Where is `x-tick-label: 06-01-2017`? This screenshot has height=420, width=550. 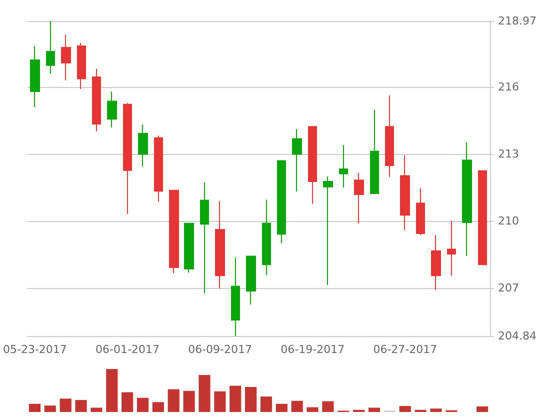
x-tick-label: 06-01-2017 is located at coordinates (128, 349).